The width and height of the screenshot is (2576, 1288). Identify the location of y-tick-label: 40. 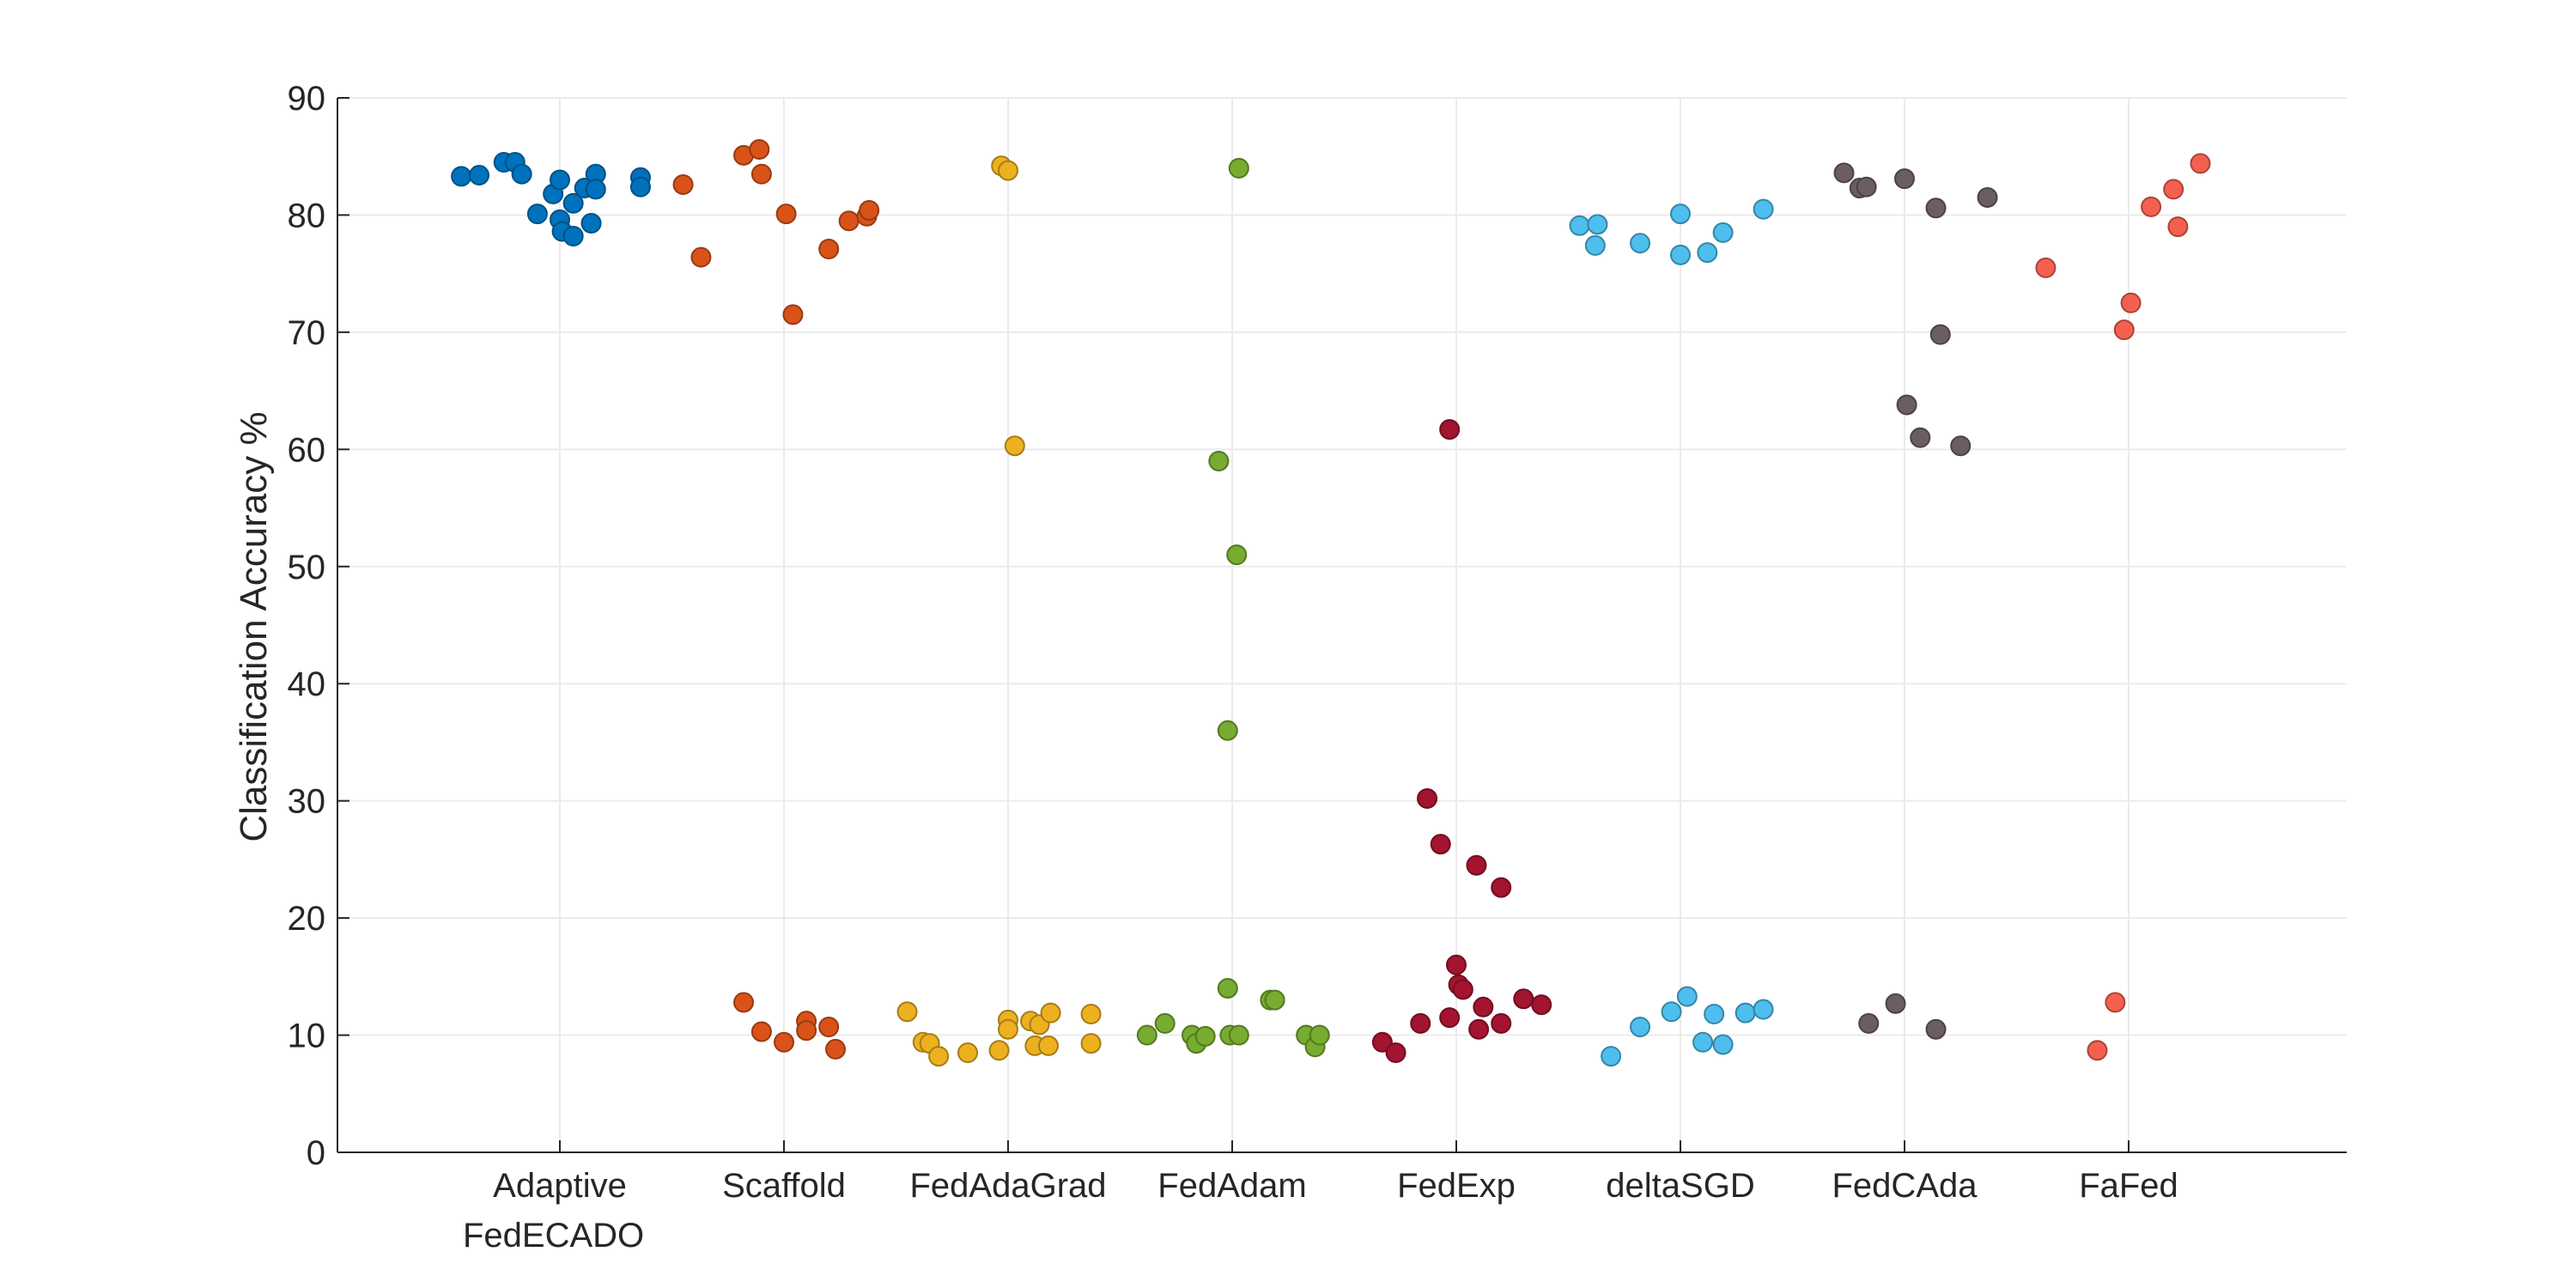
(307, 684).